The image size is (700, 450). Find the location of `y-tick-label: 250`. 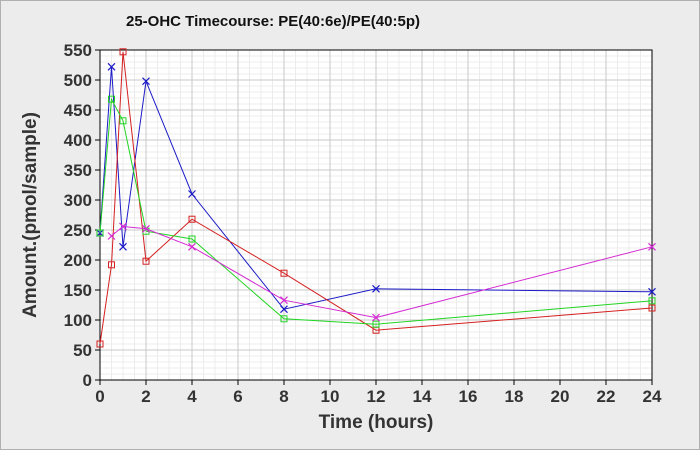

y-tick-label: 250 is located at coordinates (78, 230).